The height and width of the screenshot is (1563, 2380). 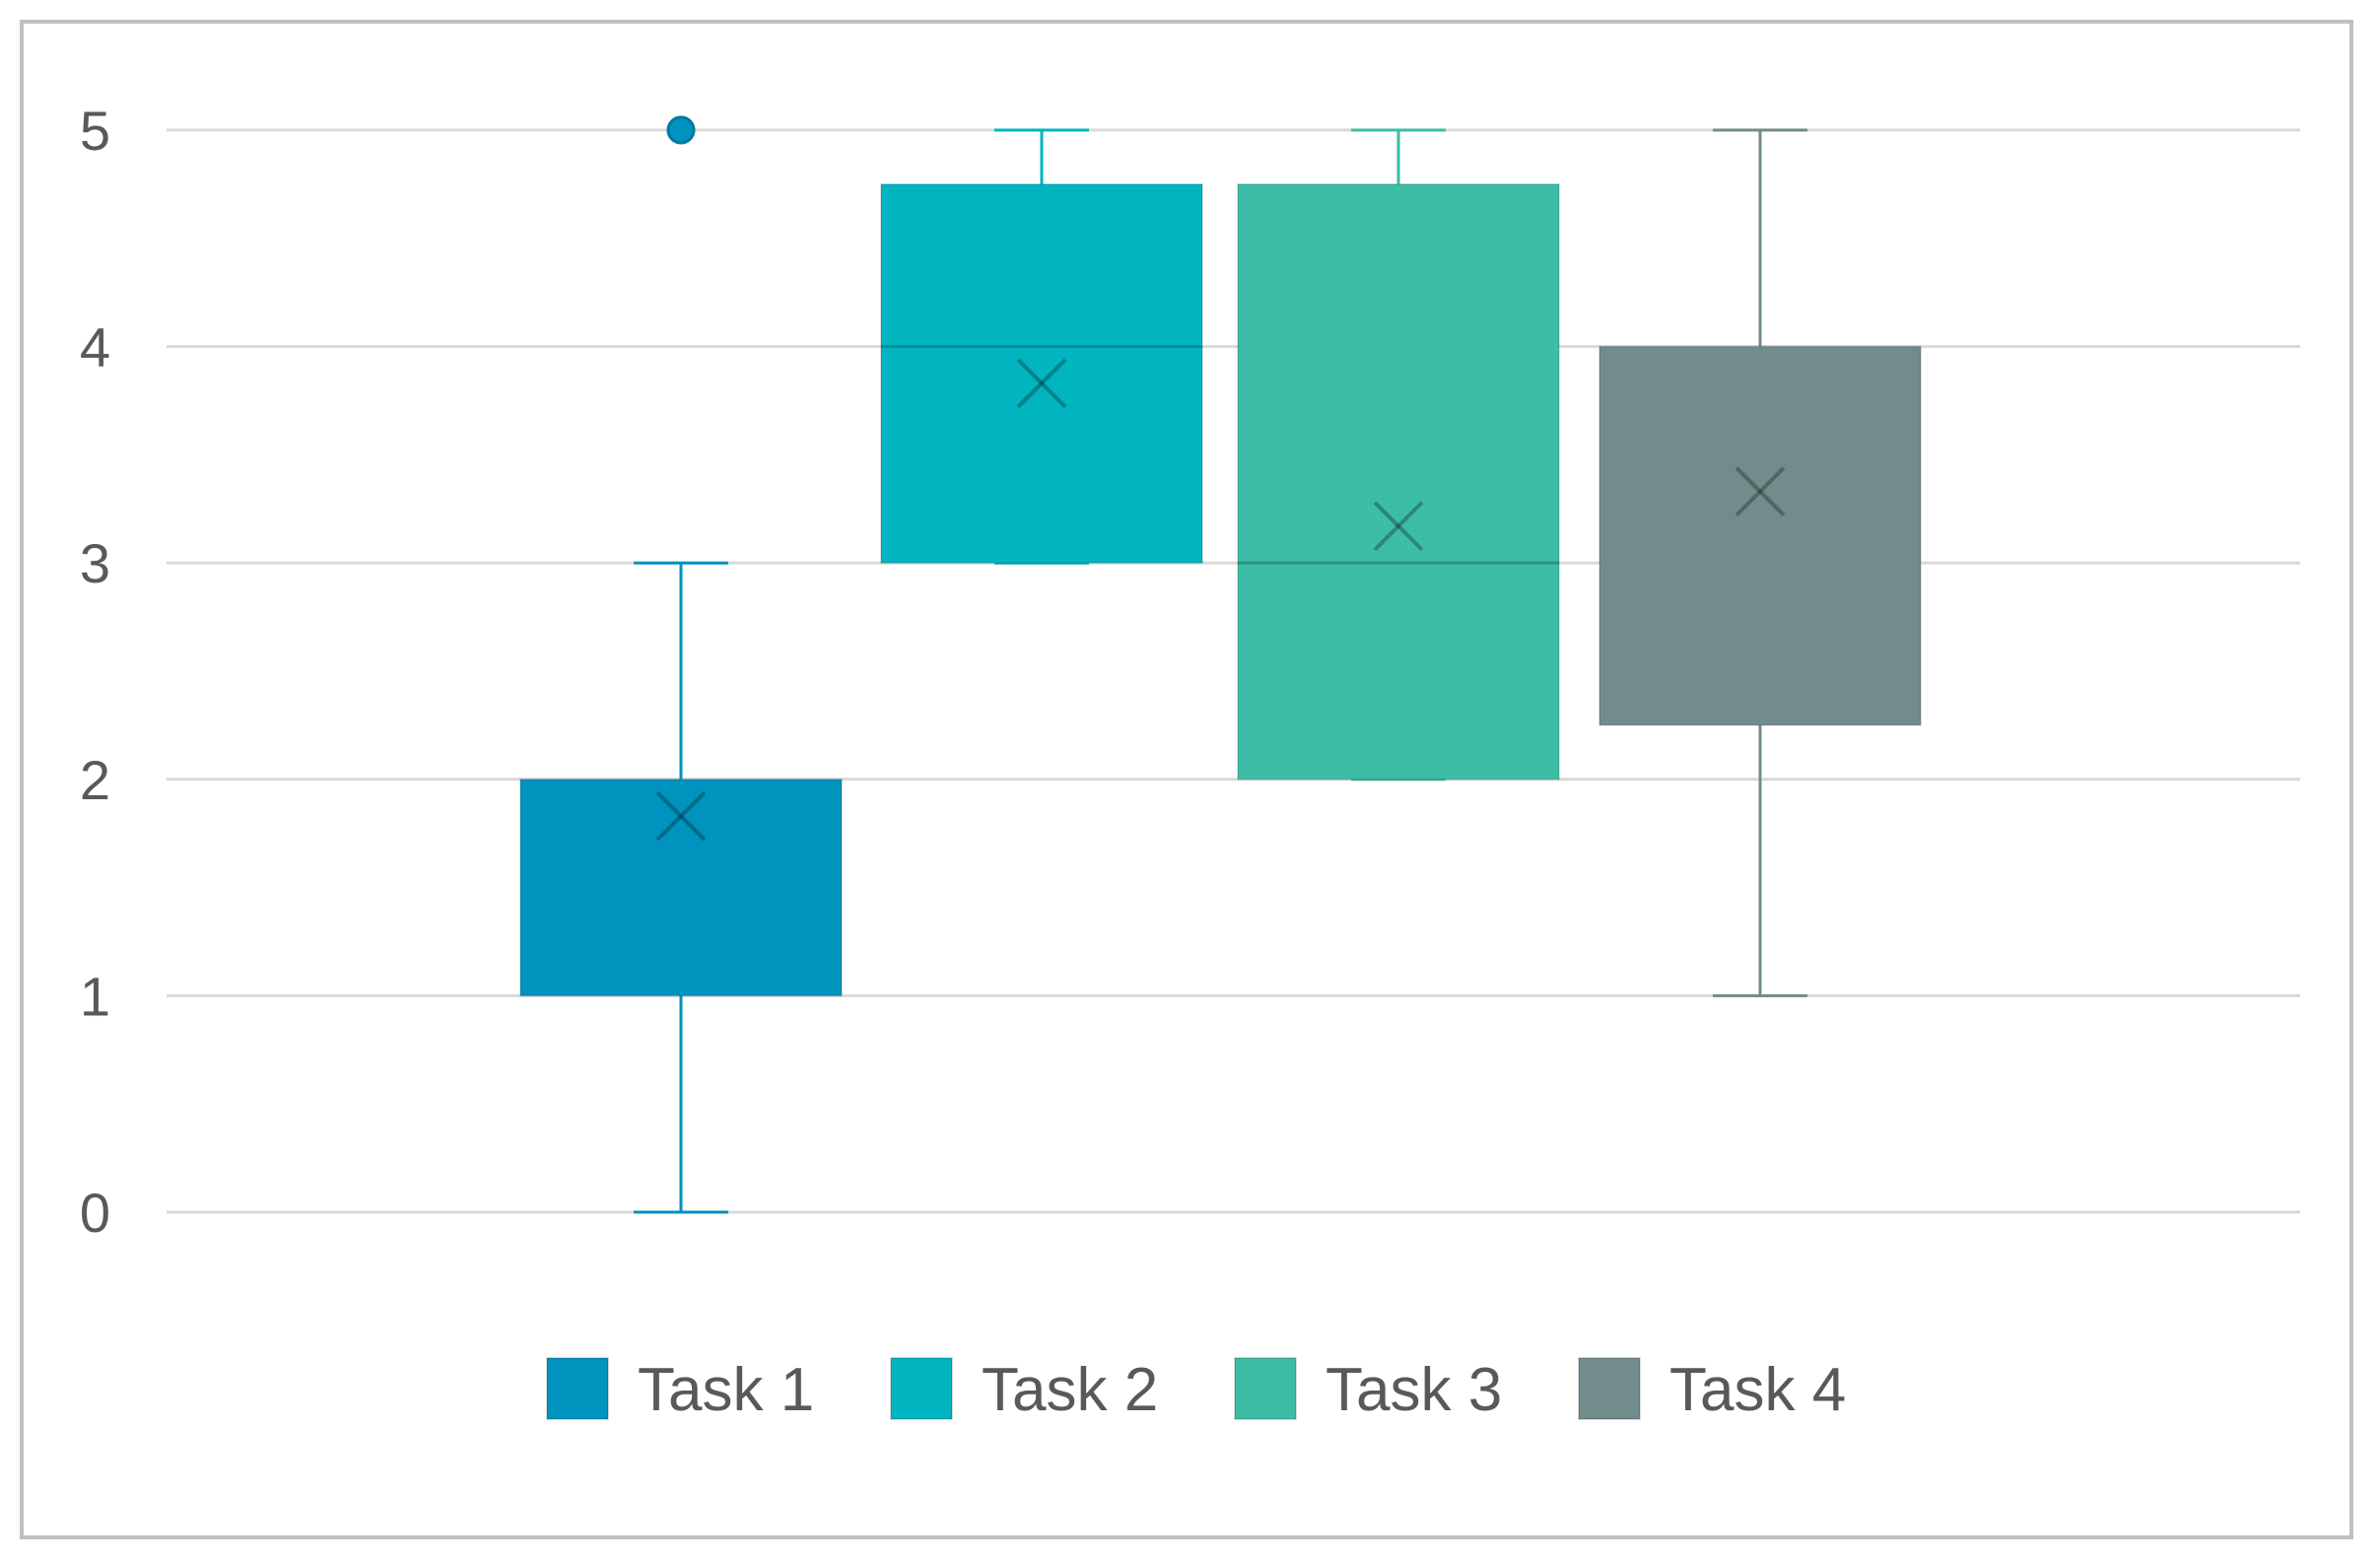 What do you see at coordinates (1757, 1390) in the screenshot?
I see `legend-label: Task 4` at bounding box center [1757, 1390].